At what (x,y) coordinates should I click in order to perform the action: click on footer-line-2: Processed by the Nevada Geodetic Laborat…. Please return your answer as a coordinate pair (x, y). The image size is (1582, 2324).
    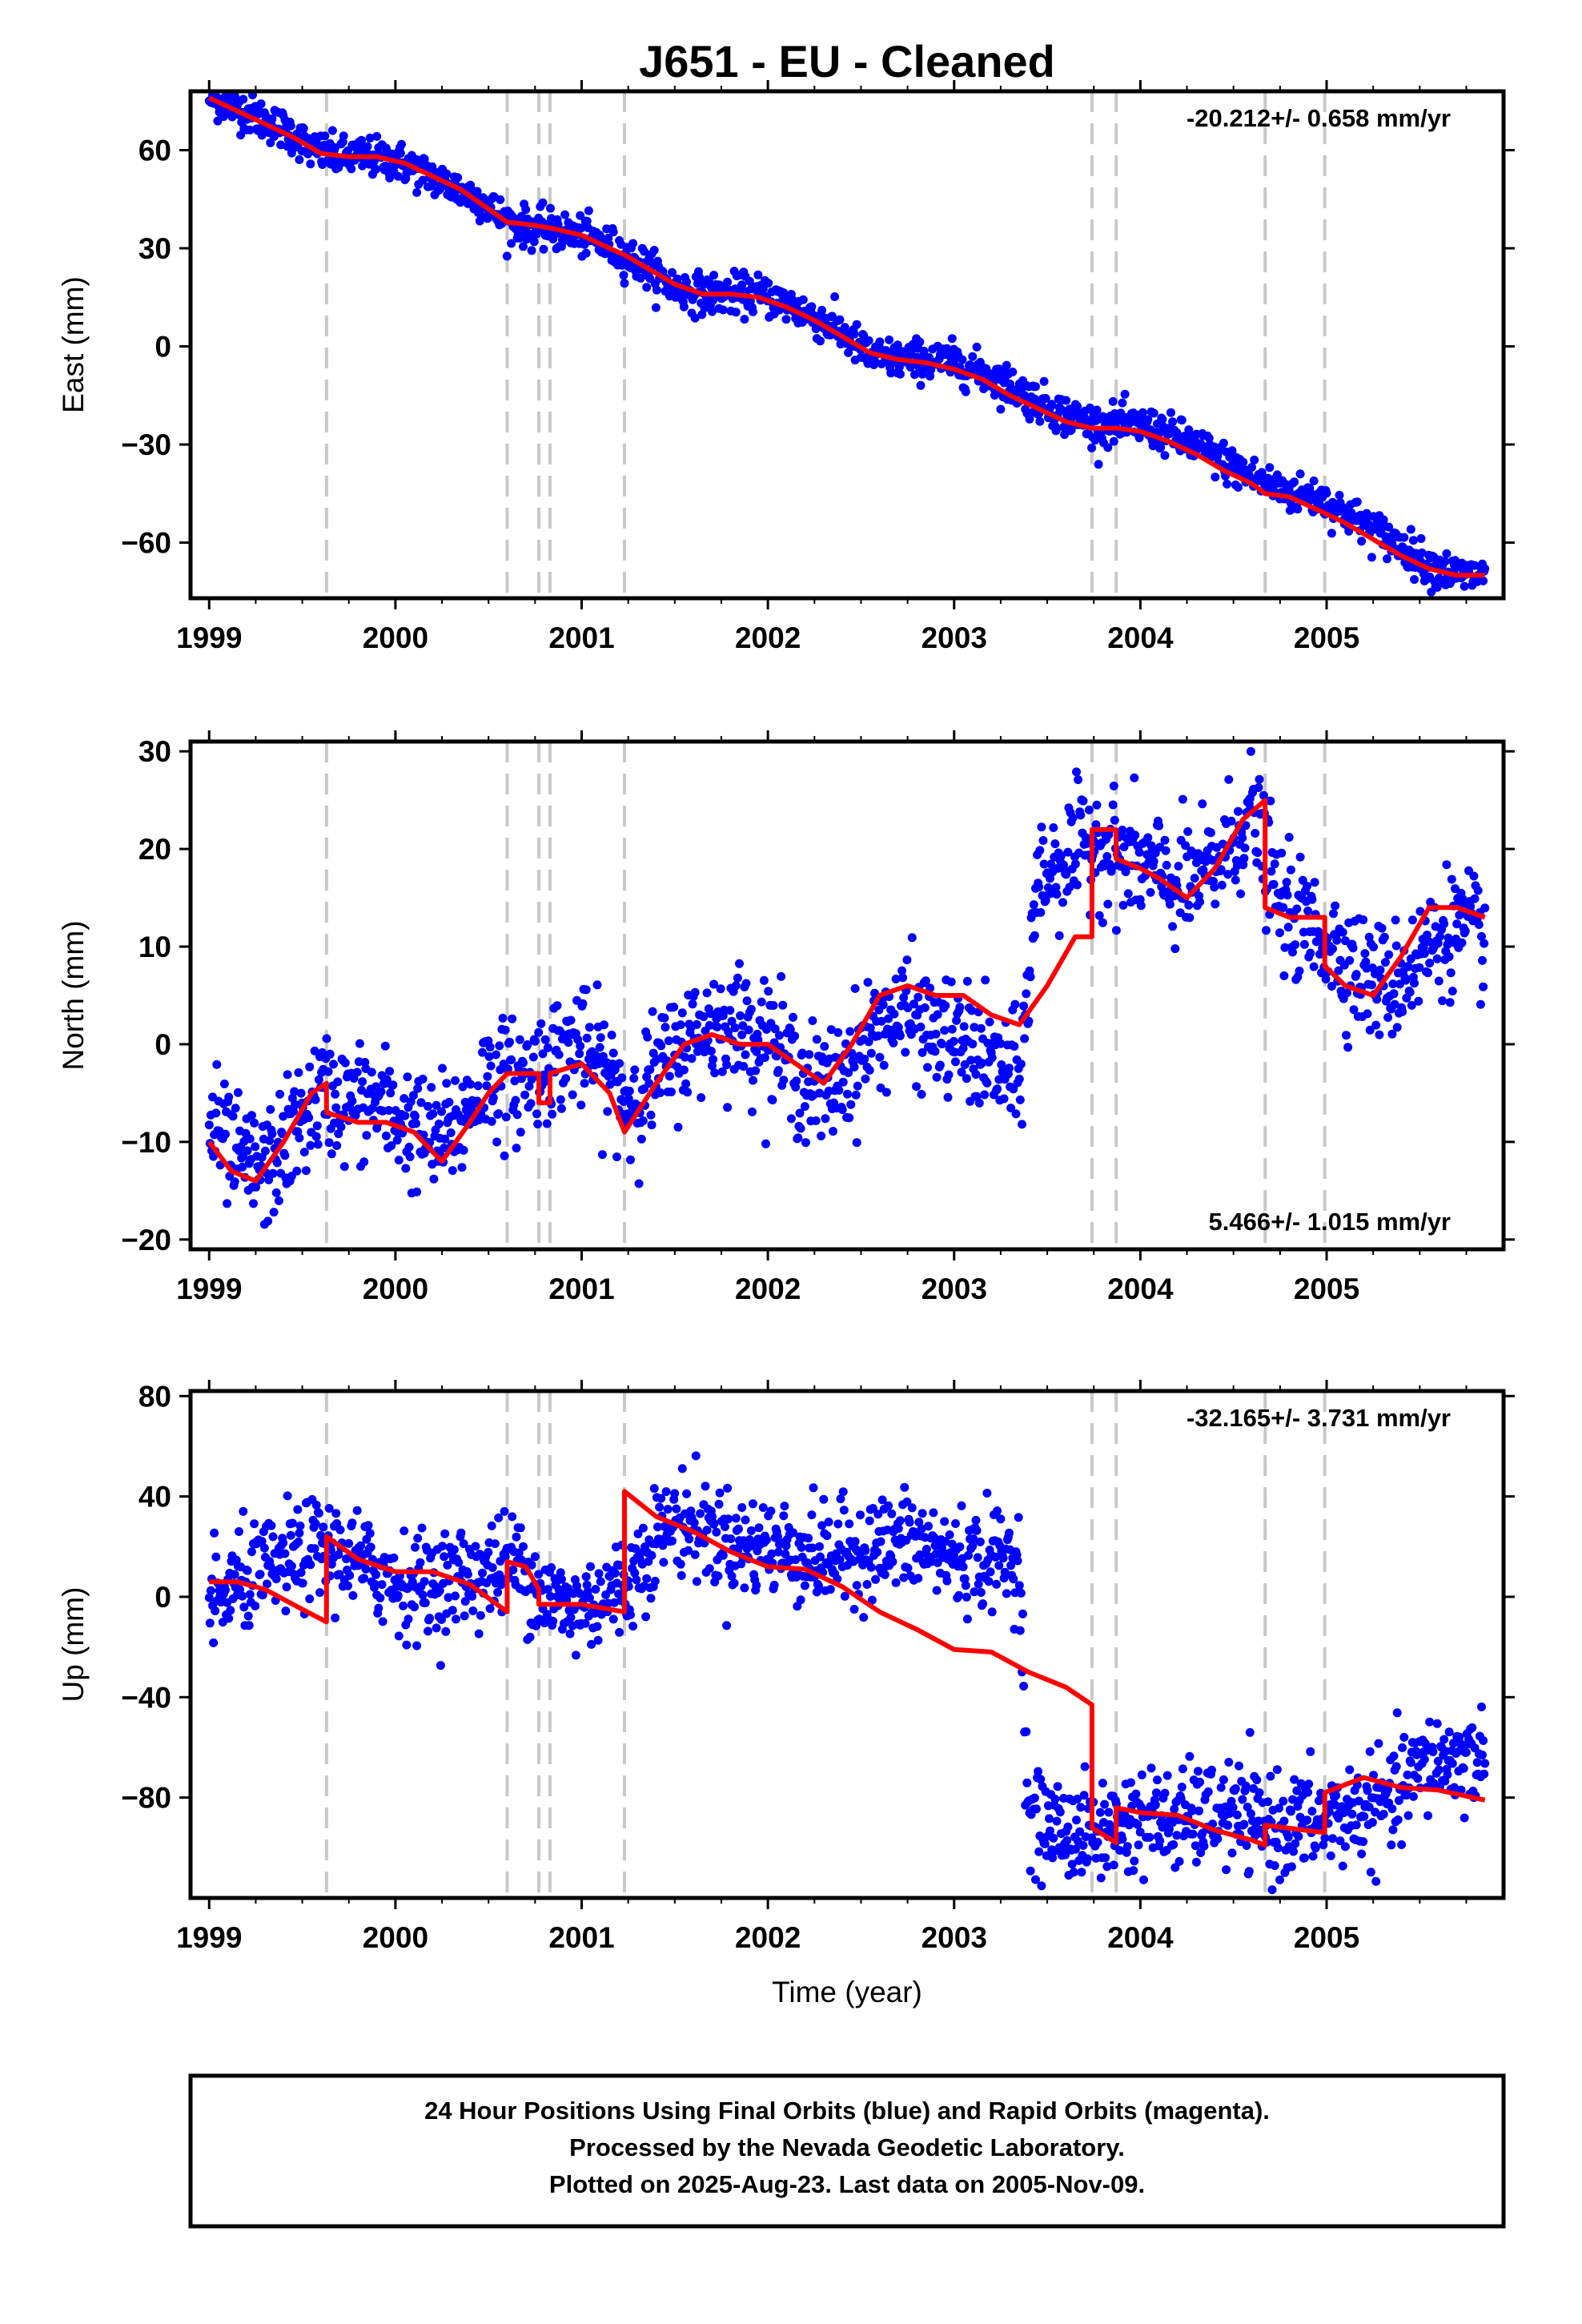
    Looking at the image, I should click on (847, 2147).